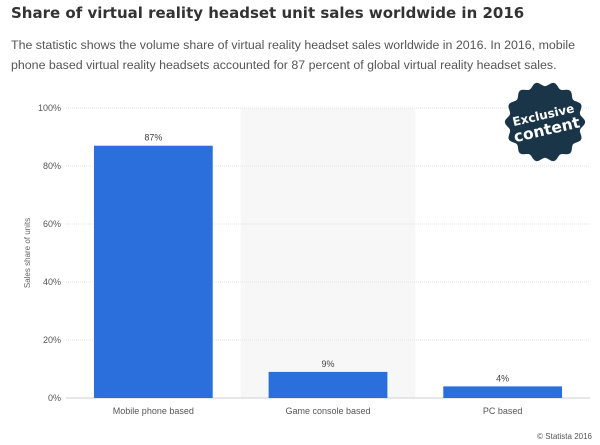  What do you see at coordinates (503, 411) in the screenshot?
I see `x-tick-label: PC based` at bounding box center [503, 411].